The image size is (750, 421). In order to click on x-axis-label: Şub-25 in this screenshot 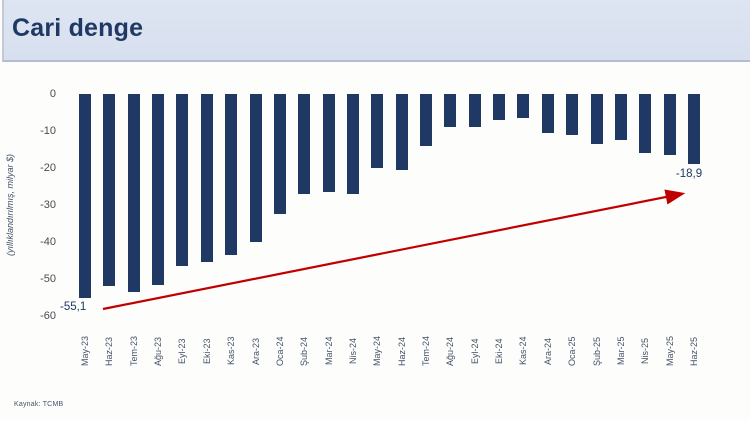, I will do `click(596, 351)`.